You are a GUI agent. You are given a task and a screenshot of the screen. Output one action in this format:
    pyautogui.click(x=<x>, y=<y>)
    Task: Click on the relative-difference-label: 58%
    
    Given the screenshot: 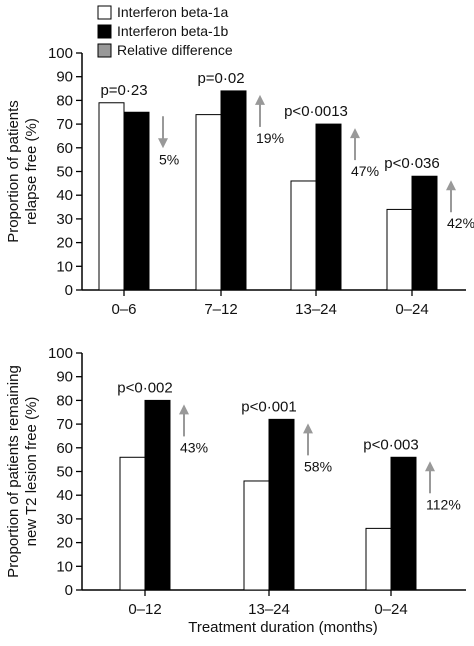 What is the action you would take?
    pyautogui.click(x=318, y=466)
    